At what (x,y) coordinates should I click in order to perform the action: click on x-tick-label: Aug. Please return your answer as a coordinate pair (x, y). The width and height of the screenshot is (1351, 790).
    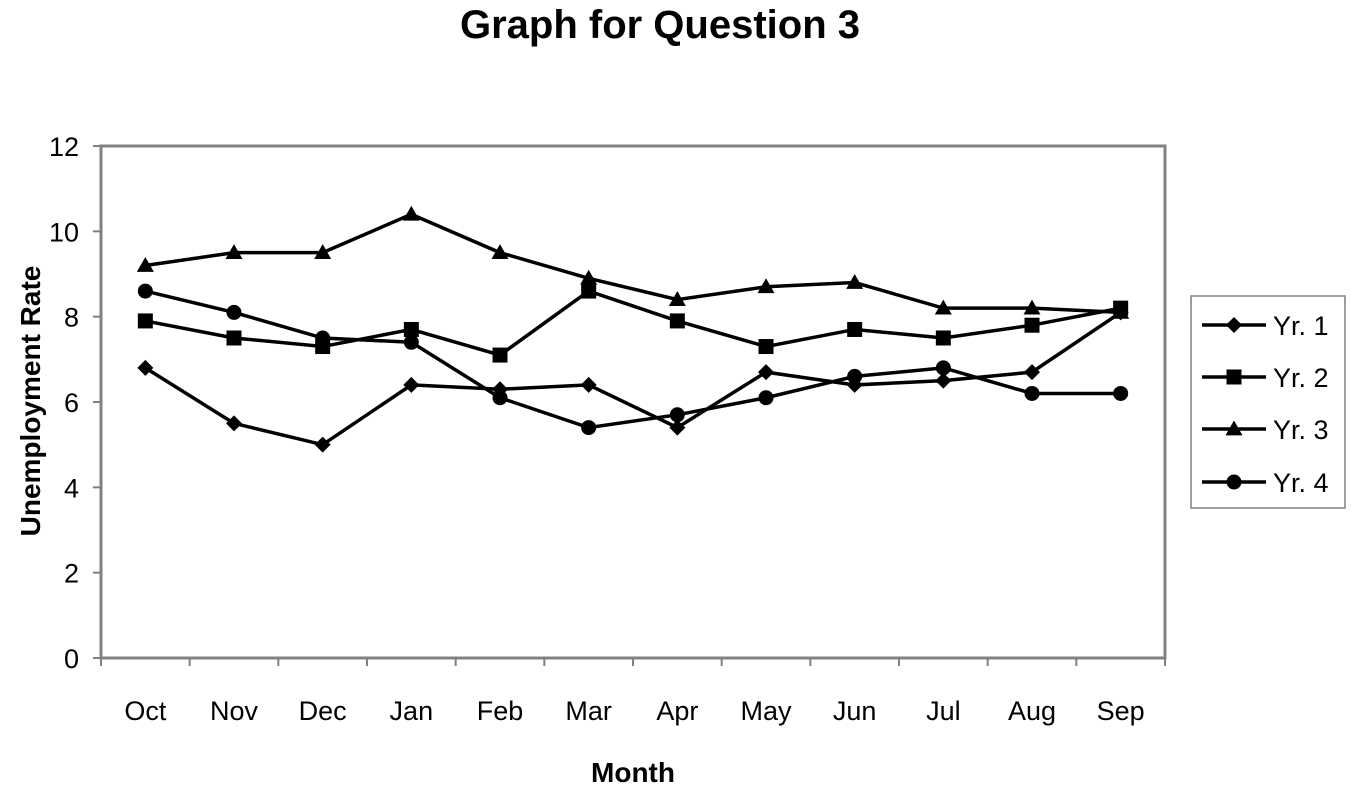
    Looking at the image, I should click on (1032, 711).